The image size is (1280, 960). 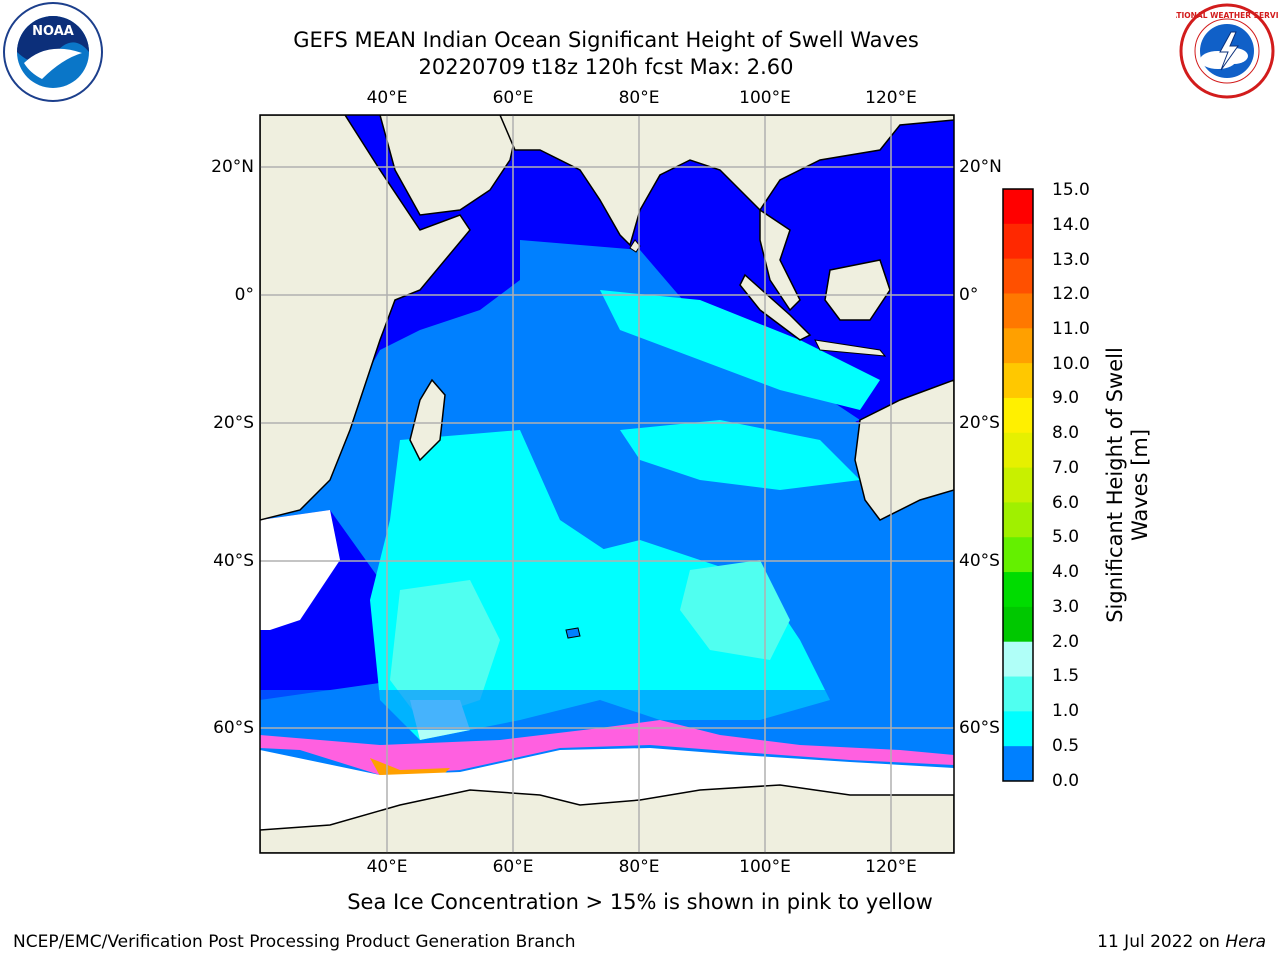 I want to click on colorbar-label: 3.0, so click(x=1066, y=606).